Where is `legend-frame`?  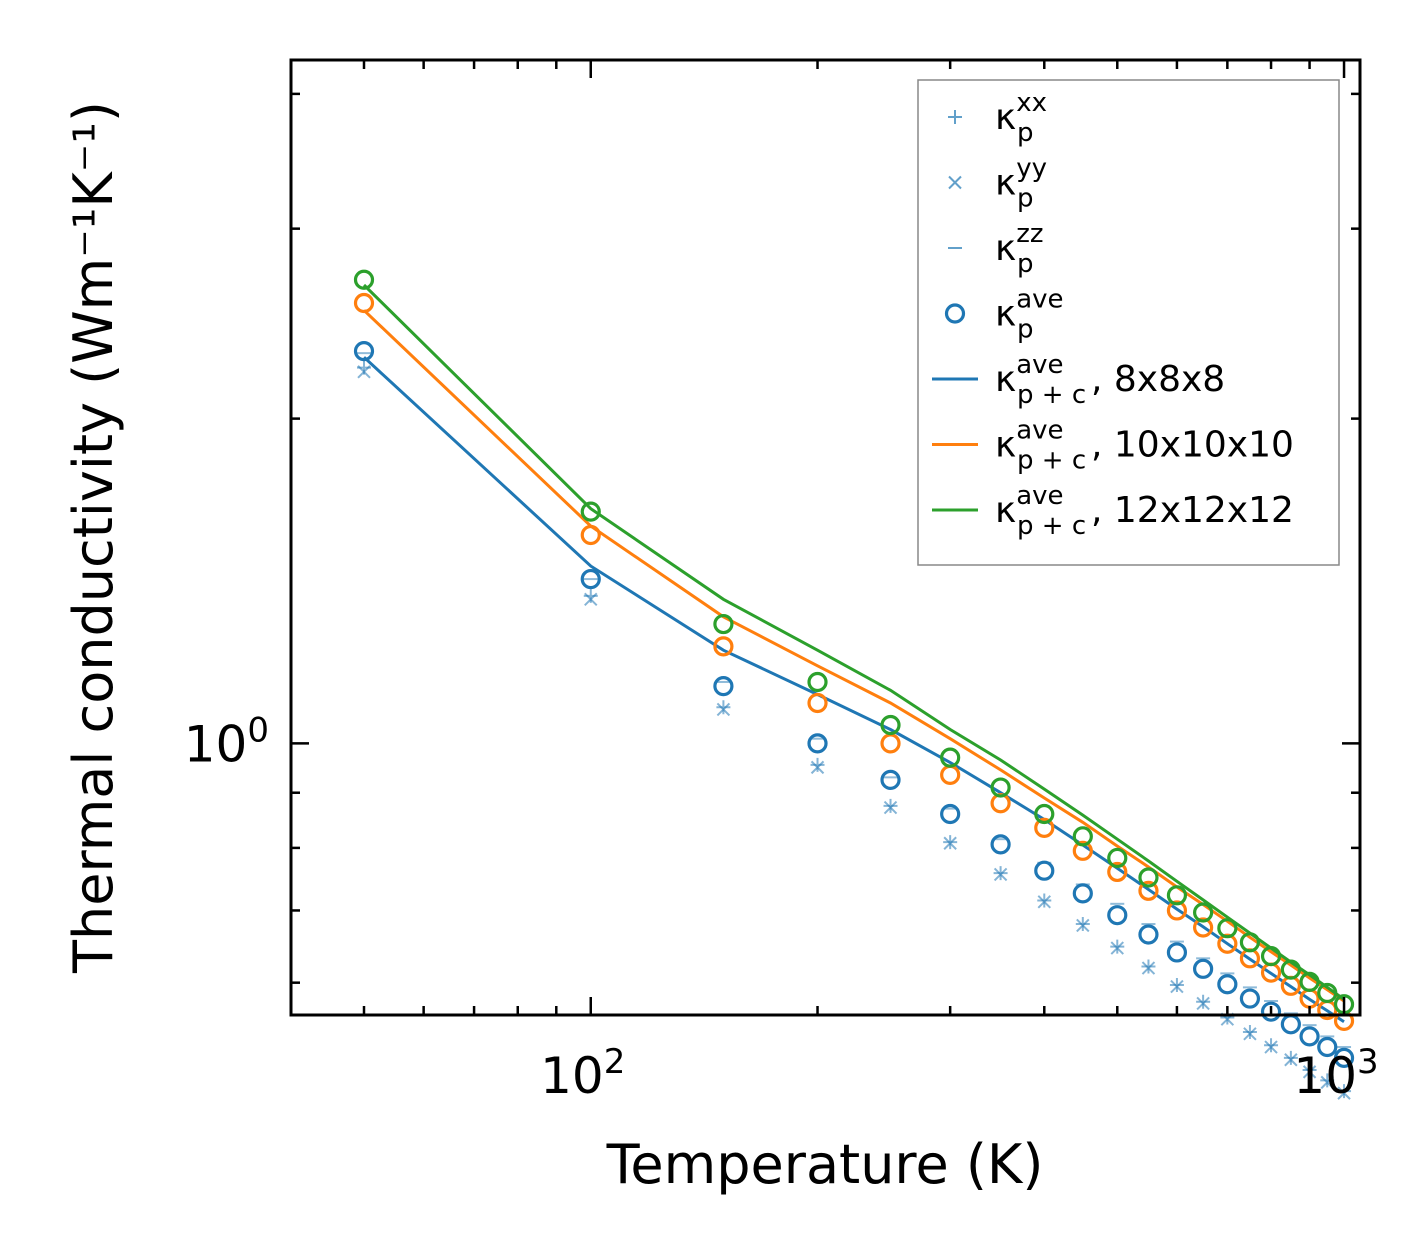
legend-frame is located at coordinates (1128, 322).